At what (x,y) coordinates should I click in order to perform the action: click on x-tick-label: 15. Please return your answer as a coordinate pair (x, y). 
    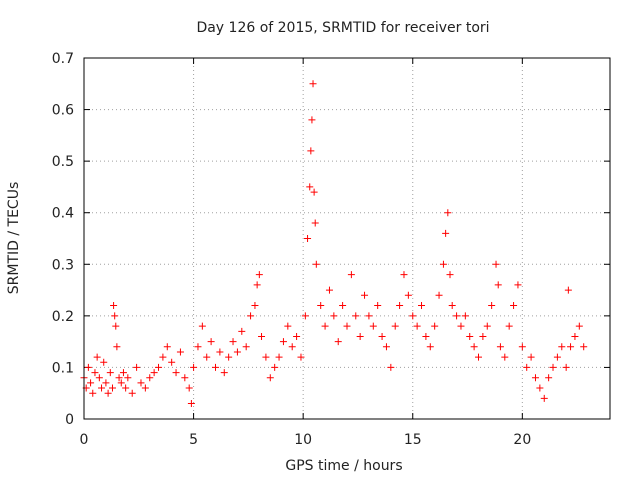
    Looking at the image, I should click on (413, 440).